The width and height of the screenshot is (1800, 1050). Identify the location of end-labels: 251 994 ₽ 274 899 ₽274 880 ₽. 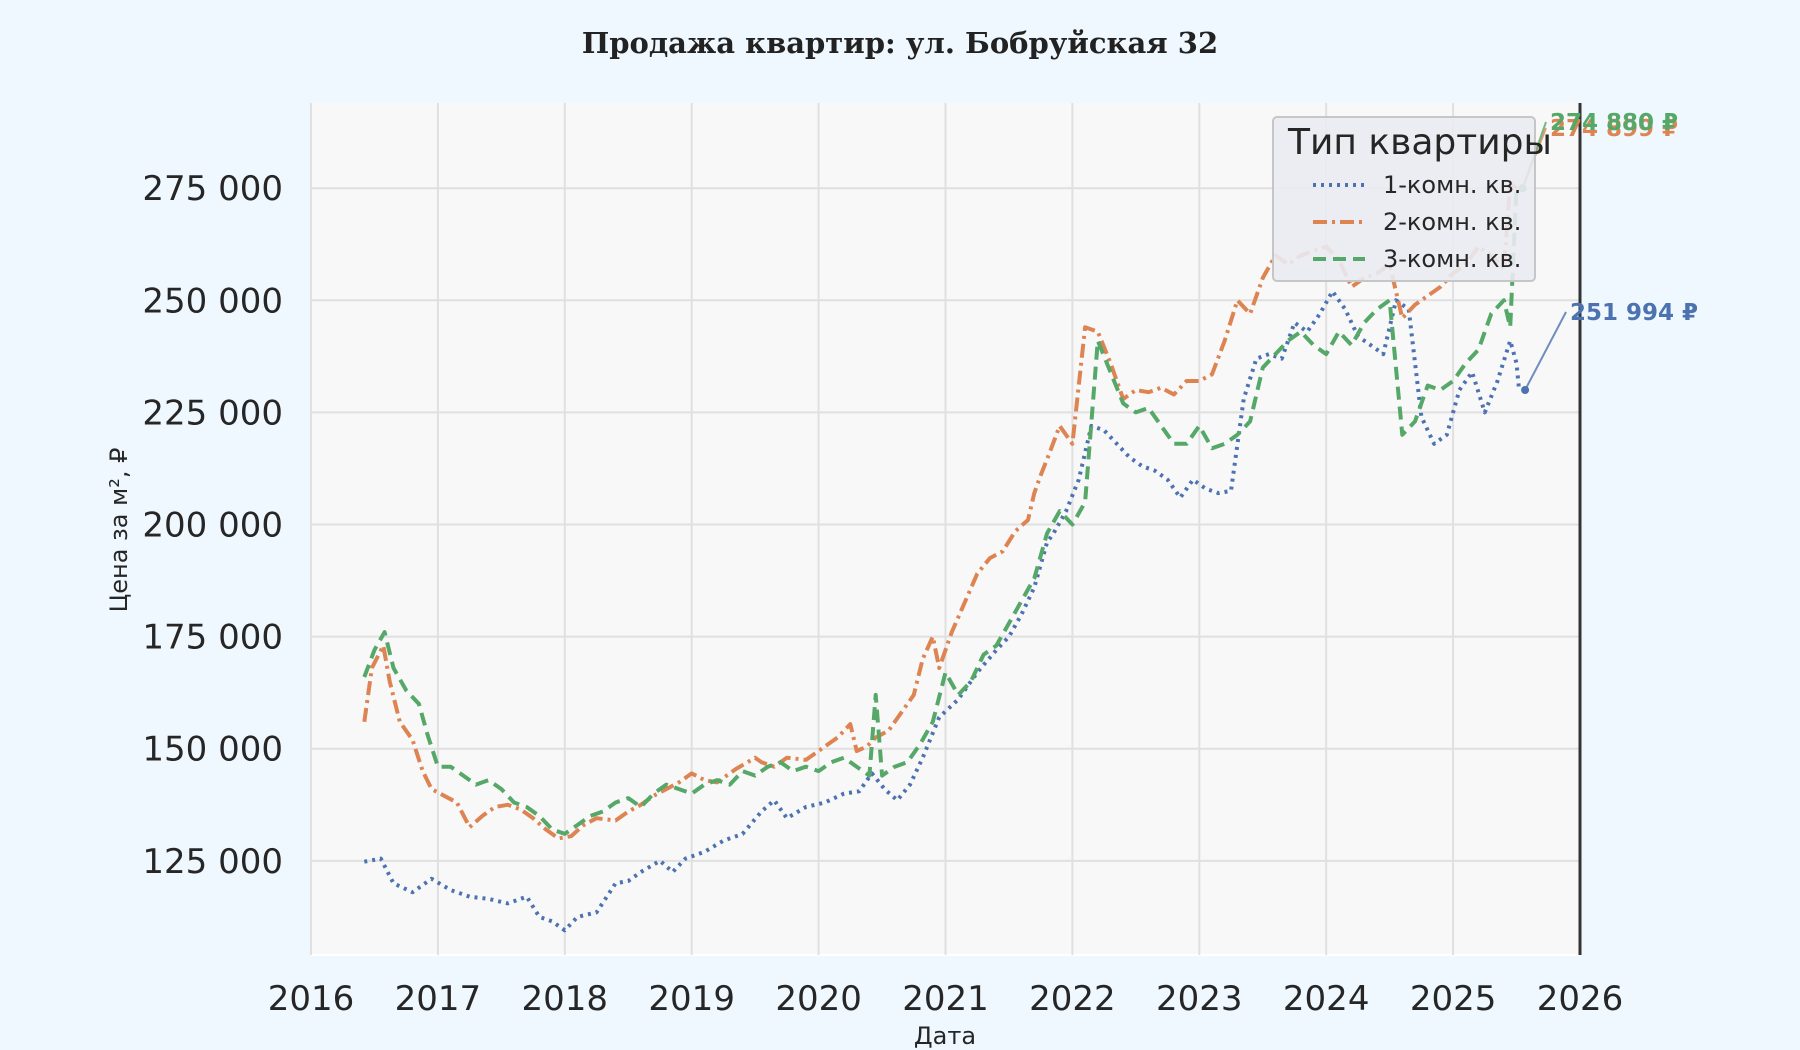
(1608, 252).